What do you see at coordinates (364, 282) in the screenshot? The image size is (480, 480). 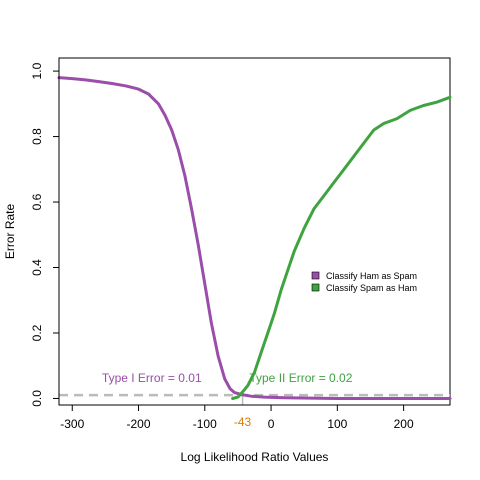 I see `legend: Classify Ham as Spam Classify Spam as Ham` at bounding box center [364, 282].